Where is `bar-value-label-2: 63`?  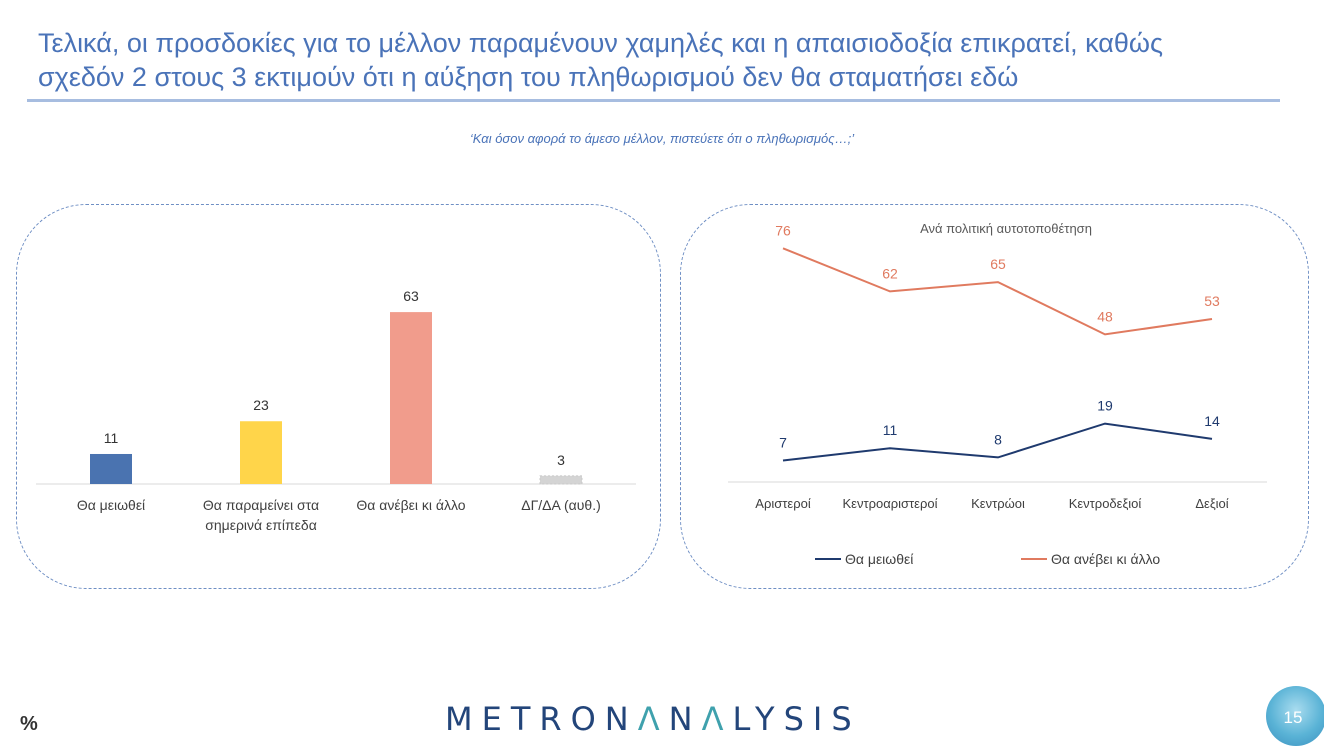 bar-value-label-2: 63 is located at coordinates (411, 296).